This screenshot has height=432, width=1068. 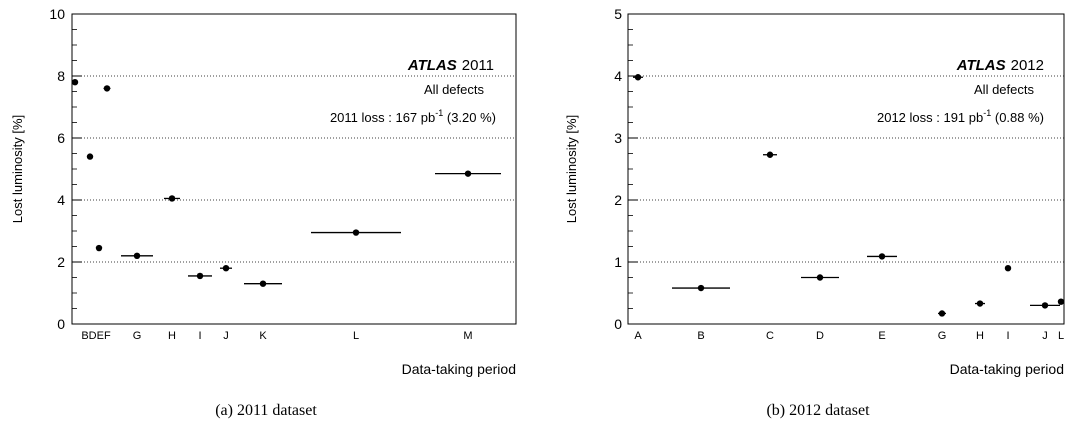 What do you see at coordinates (96, 336) in the screenshot?
I see `x-tick-label: BDEF` at bounding box center [96, 336].